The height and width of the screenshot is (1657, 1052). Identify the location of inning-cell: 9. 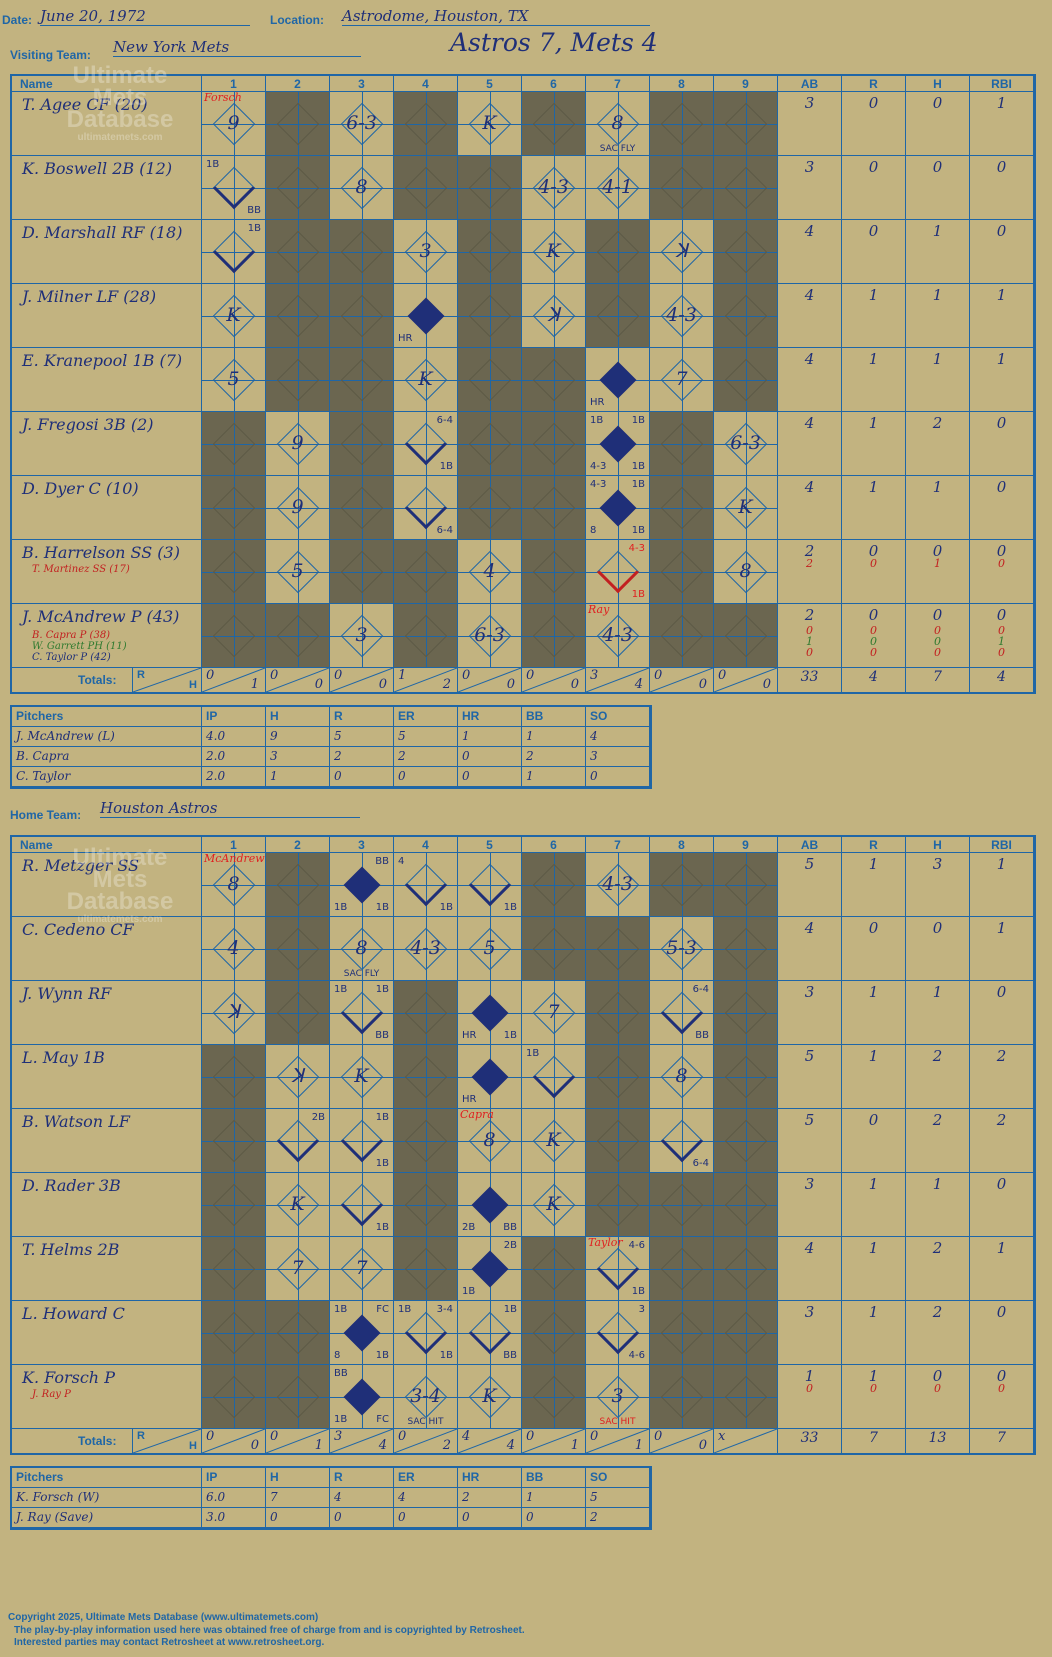
(298, 508).